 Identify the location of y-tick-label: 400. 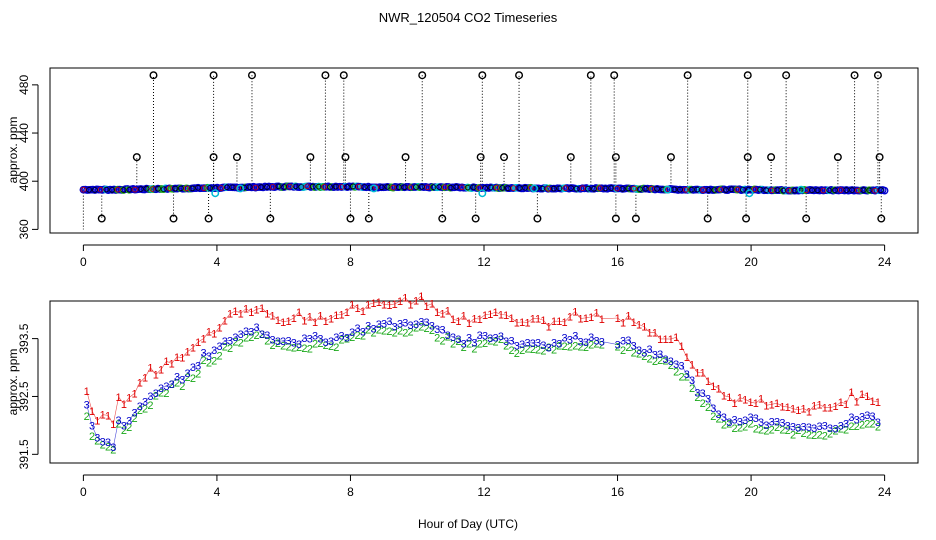
(24, 181).